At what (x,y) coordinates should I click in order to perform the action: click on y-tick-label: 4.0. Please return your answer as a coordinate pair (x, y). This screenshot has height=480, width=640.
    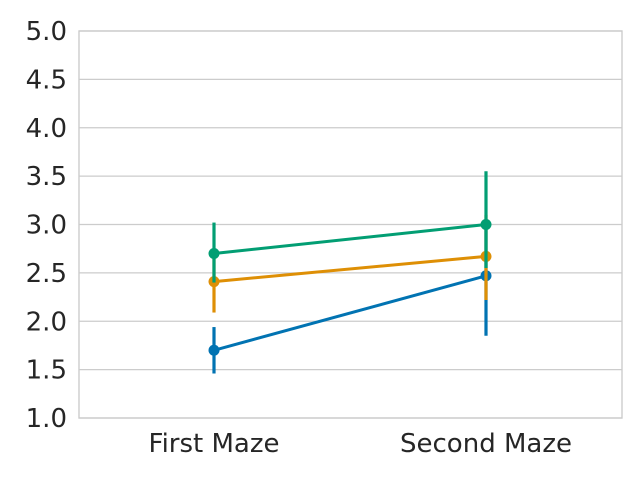
    Looking at the image, I should click on (46, 129).